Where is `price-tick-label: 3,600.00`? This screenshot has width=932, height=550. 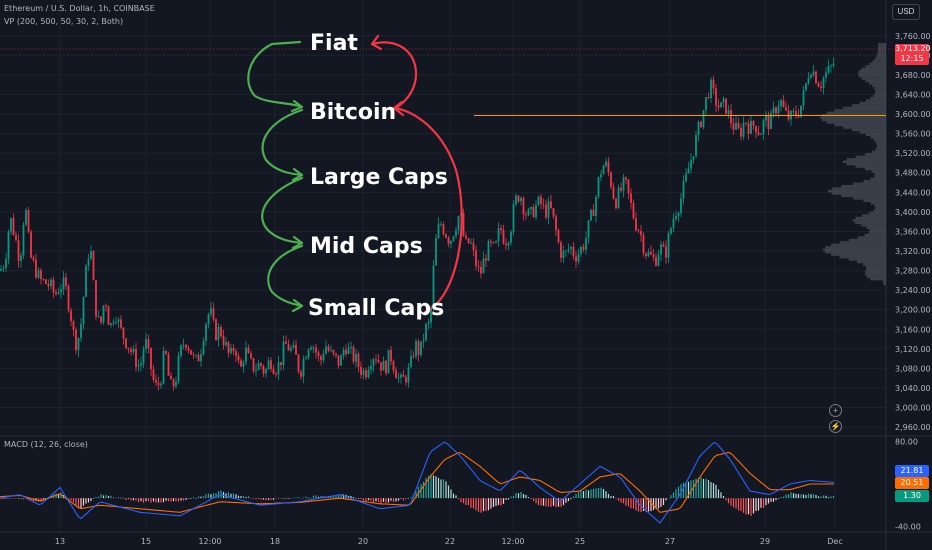 price-tick-label: 3,600.00 is located at coordinates (913, 114).